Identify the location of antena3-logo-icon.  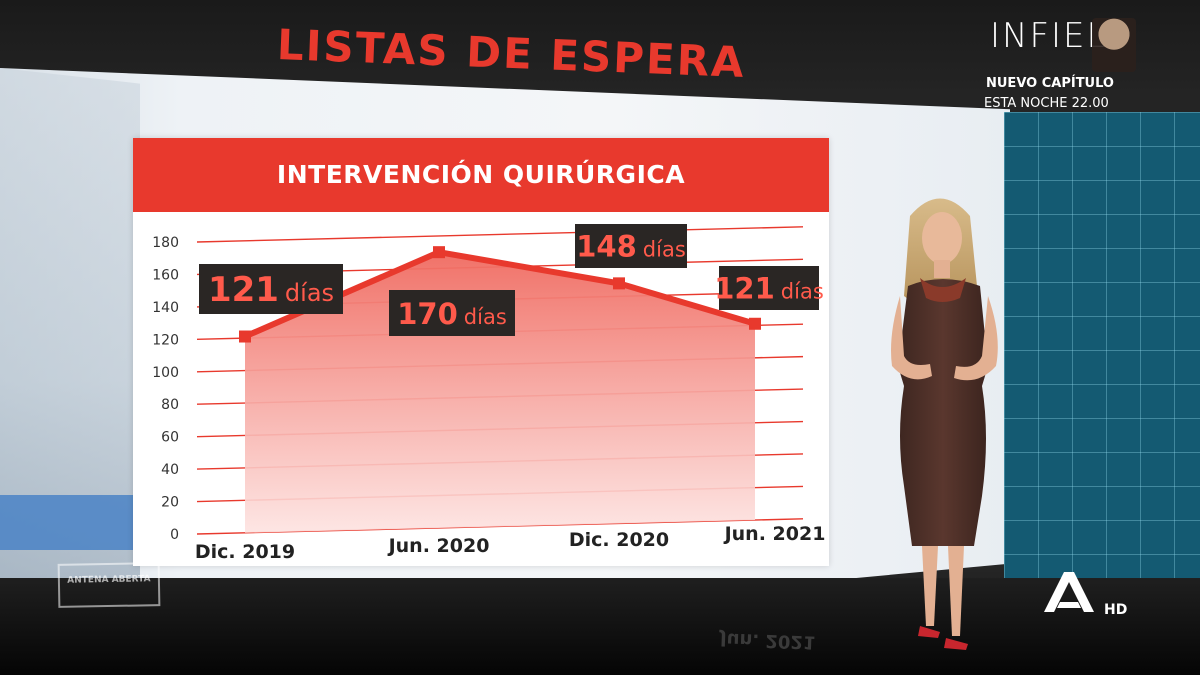
(1069, 592).